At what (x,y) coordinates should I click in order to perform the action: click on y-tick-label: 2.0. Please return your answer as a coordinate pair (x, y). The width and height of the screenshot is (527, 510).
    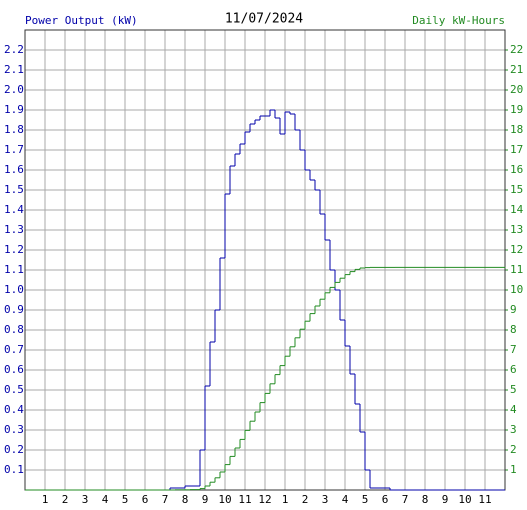
    Looking at the image, I should click on (14, 89).